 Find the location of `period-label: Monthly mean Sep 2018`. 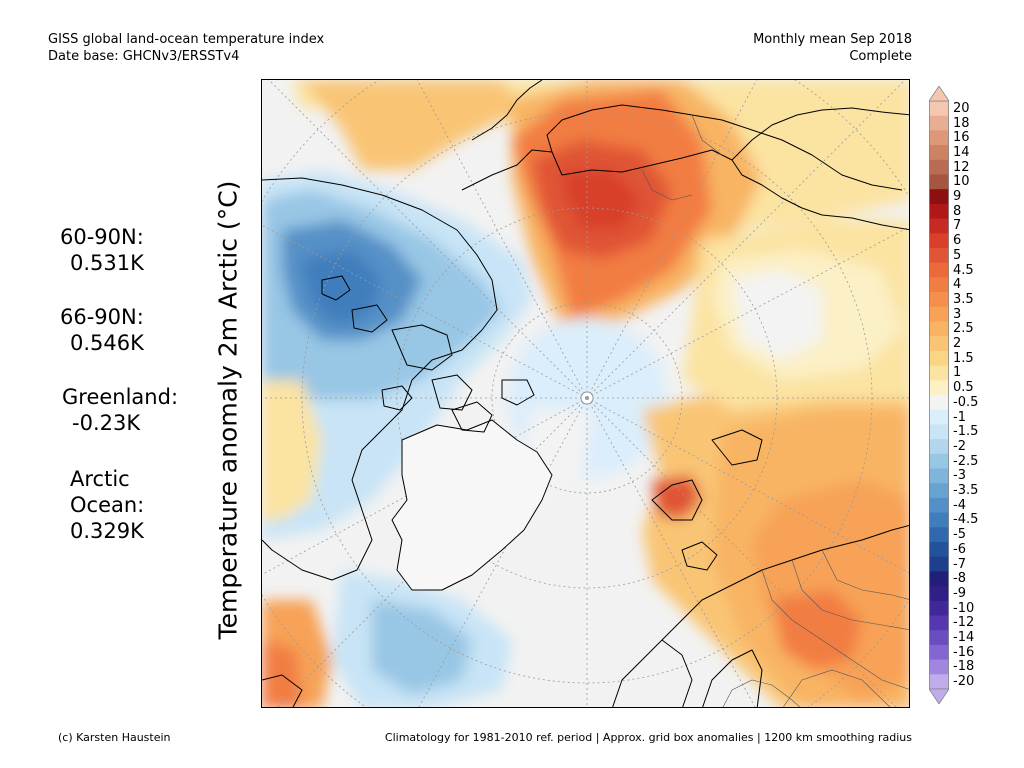

period-label: Monthly mean Sep 2018 is located at coordinates (832, 39).